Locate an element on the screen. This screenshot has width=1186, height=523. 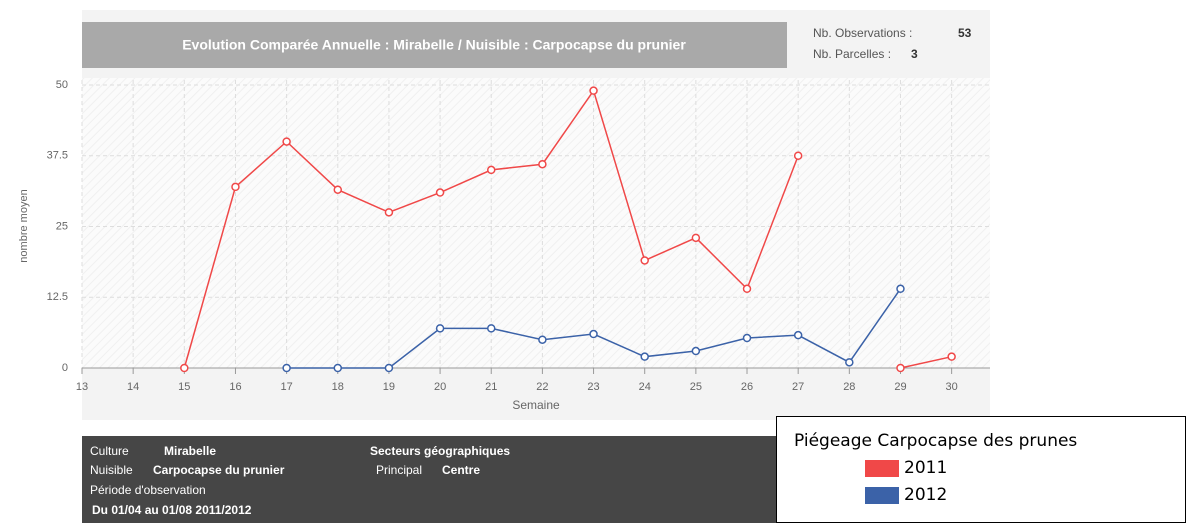
x-tick-label: 25 is located at coordinates (696, 387).